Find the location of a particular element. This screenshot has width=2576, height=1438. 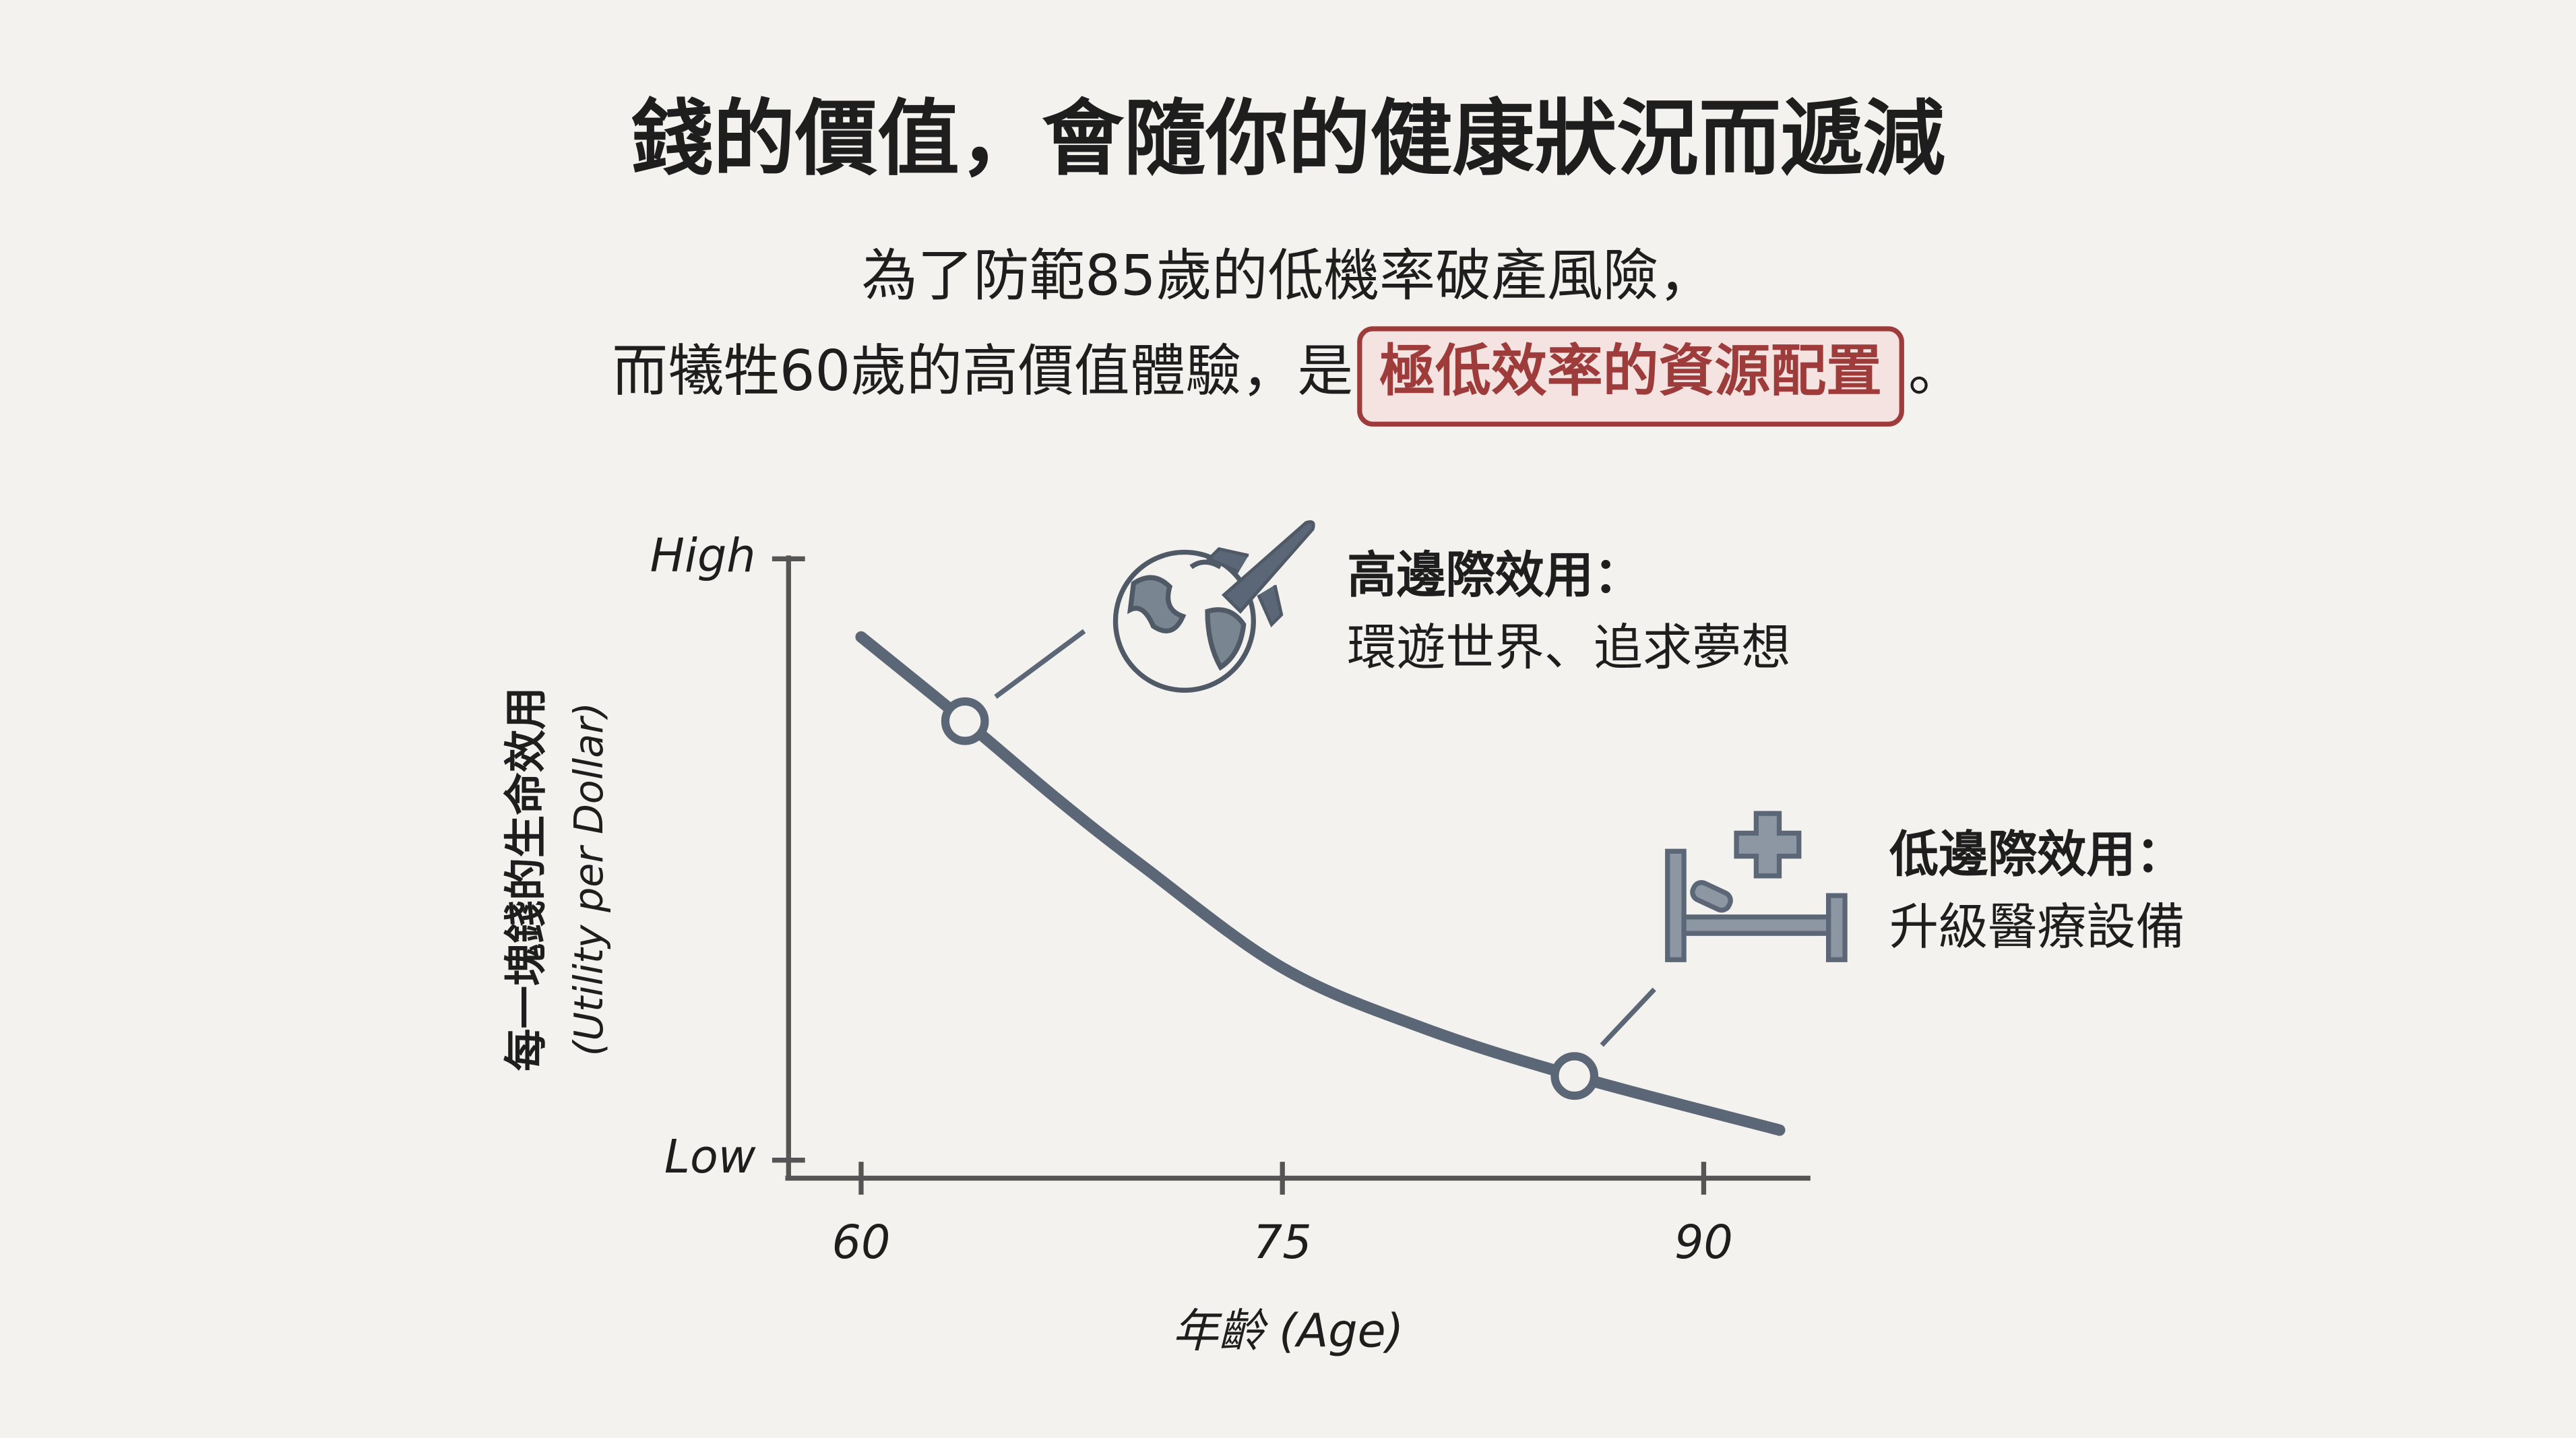

annotation-title: 高邊際效用： is located at coordinates (1495, 575).